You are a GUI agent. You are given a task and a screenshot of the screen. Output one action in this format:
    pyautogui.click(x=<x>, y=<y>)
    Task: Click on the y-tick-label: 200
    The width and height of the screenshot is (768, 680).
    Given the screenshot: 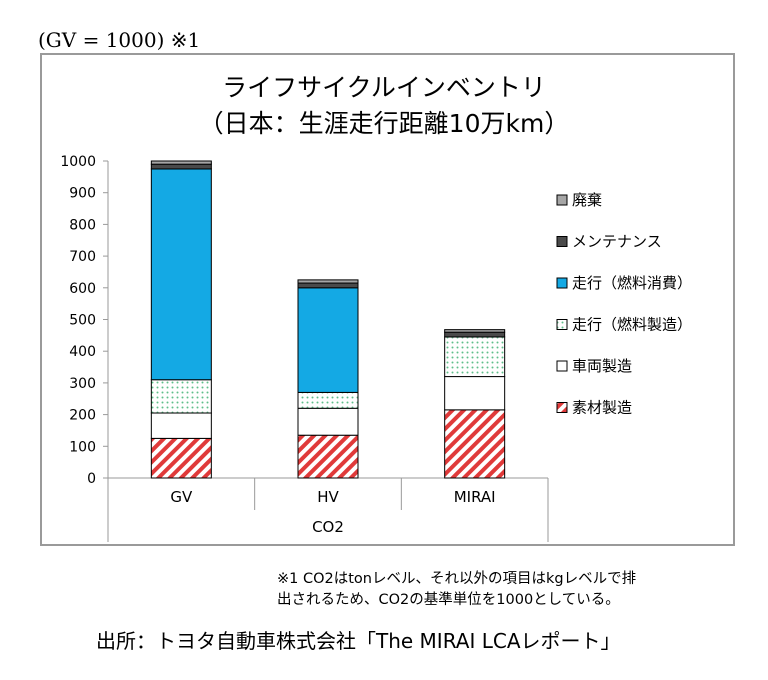 What is the action you would take?
    pyautogui.click(x=82, y=416)
    